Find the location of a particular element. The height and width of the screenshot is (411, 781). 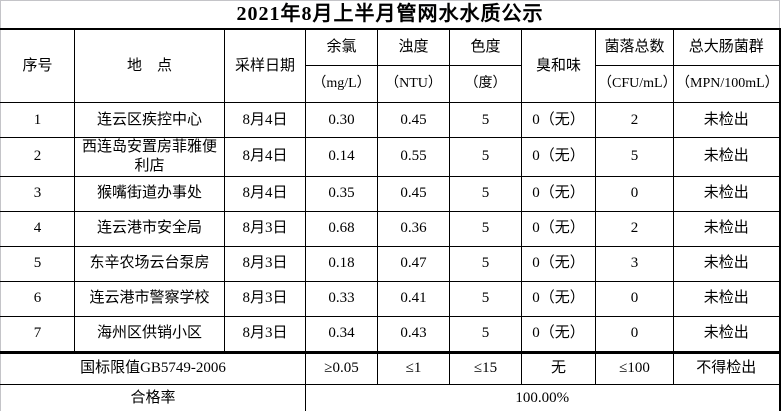

cell-residual-chlorine: 0.18 is located at coordinates (341, 263).